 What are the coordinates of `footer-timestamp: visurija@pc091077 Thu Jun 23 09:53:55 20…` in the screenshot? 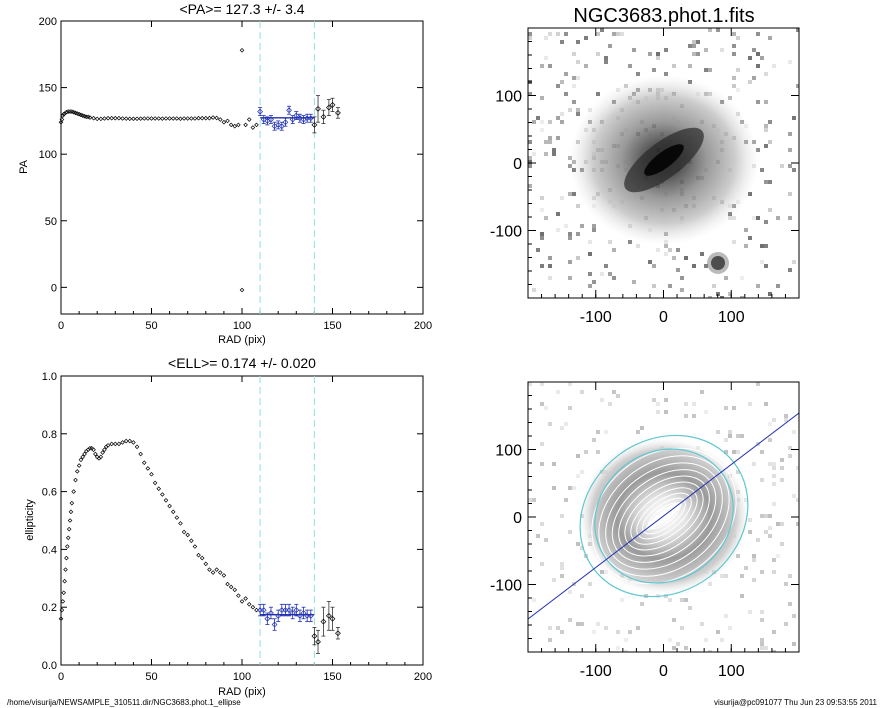 It's located at (795, 702).